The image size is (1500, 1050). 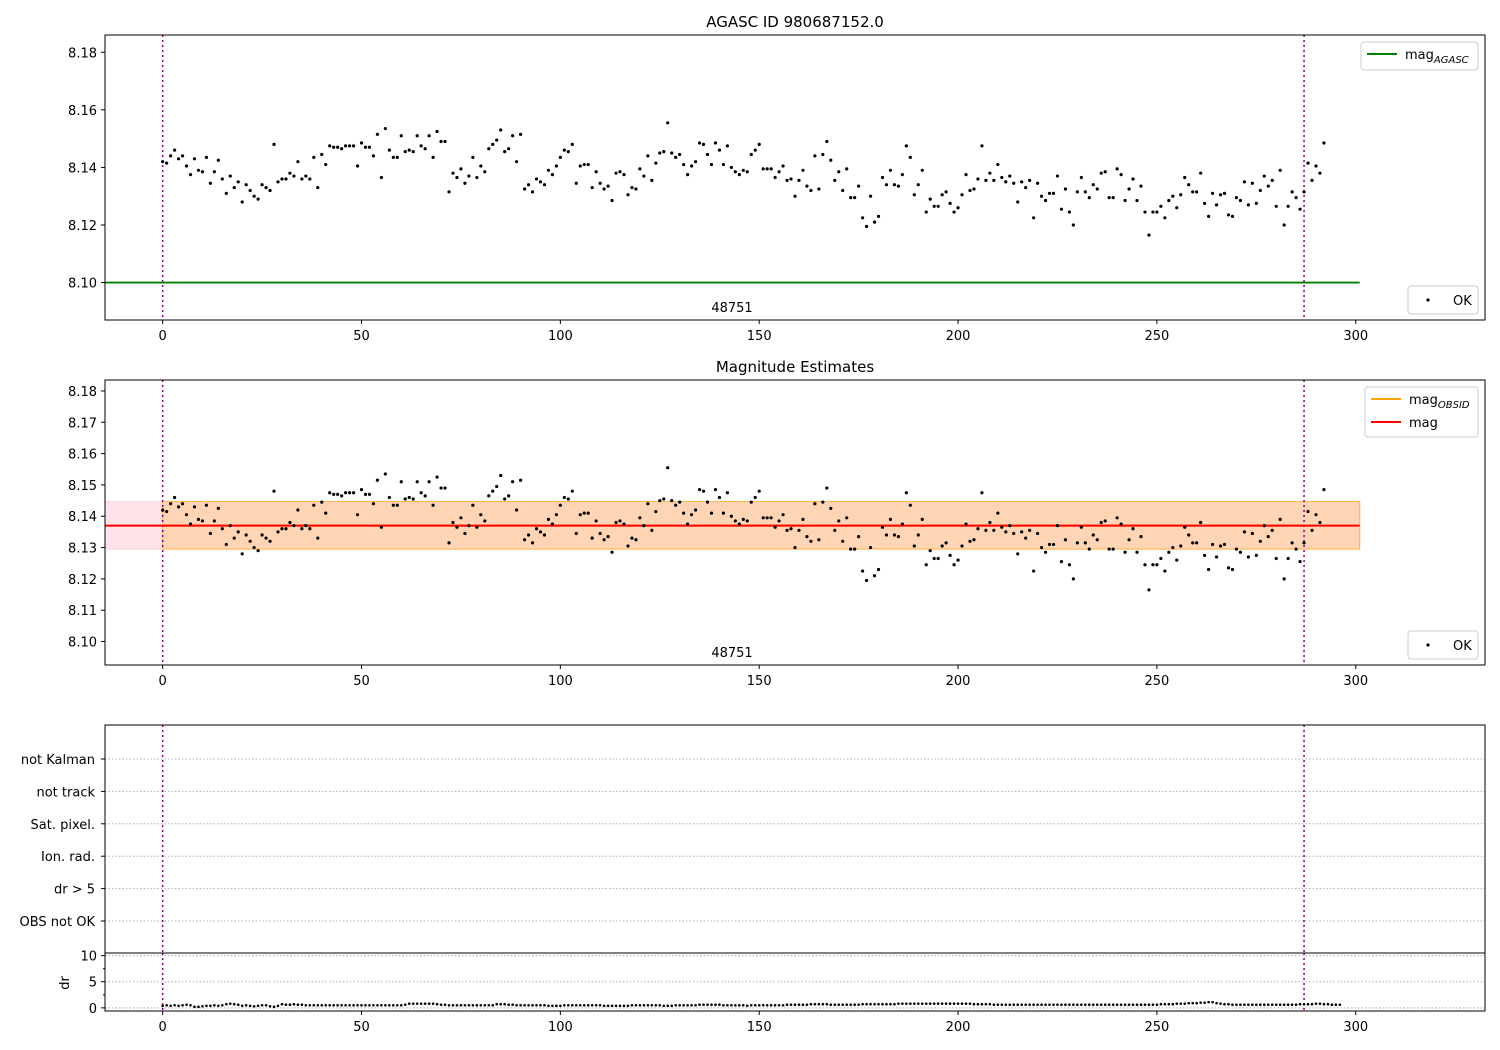 What do you see at coordinates (795, 22) in the screenshot?
I see `panel-agasc-title: AGASC ID 980687152.0` at bounding box center [795, 22].